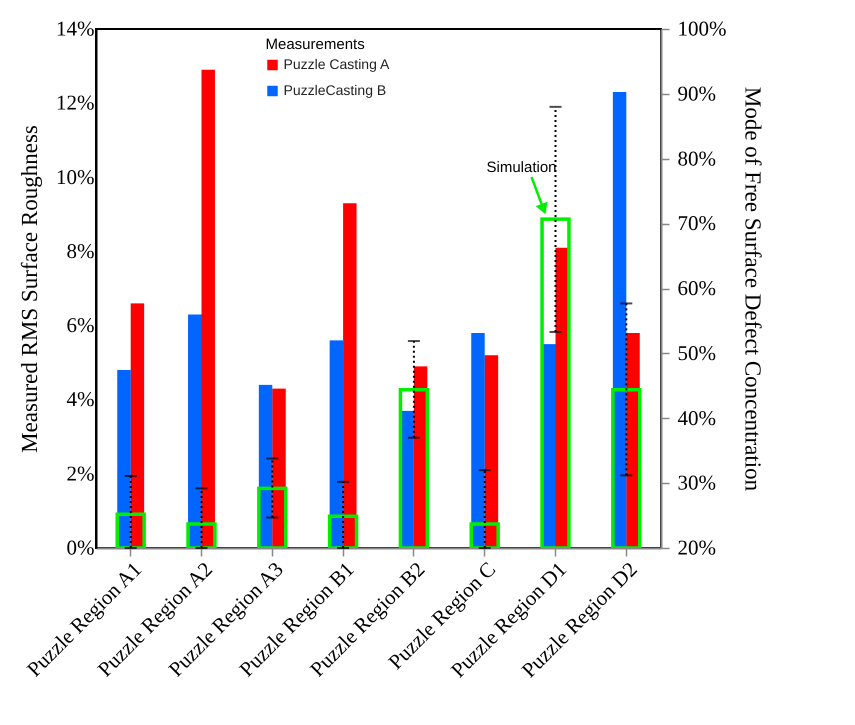 The image size is (855, 725). I want to click on y-tick-label: 2%, so click(80, 473).